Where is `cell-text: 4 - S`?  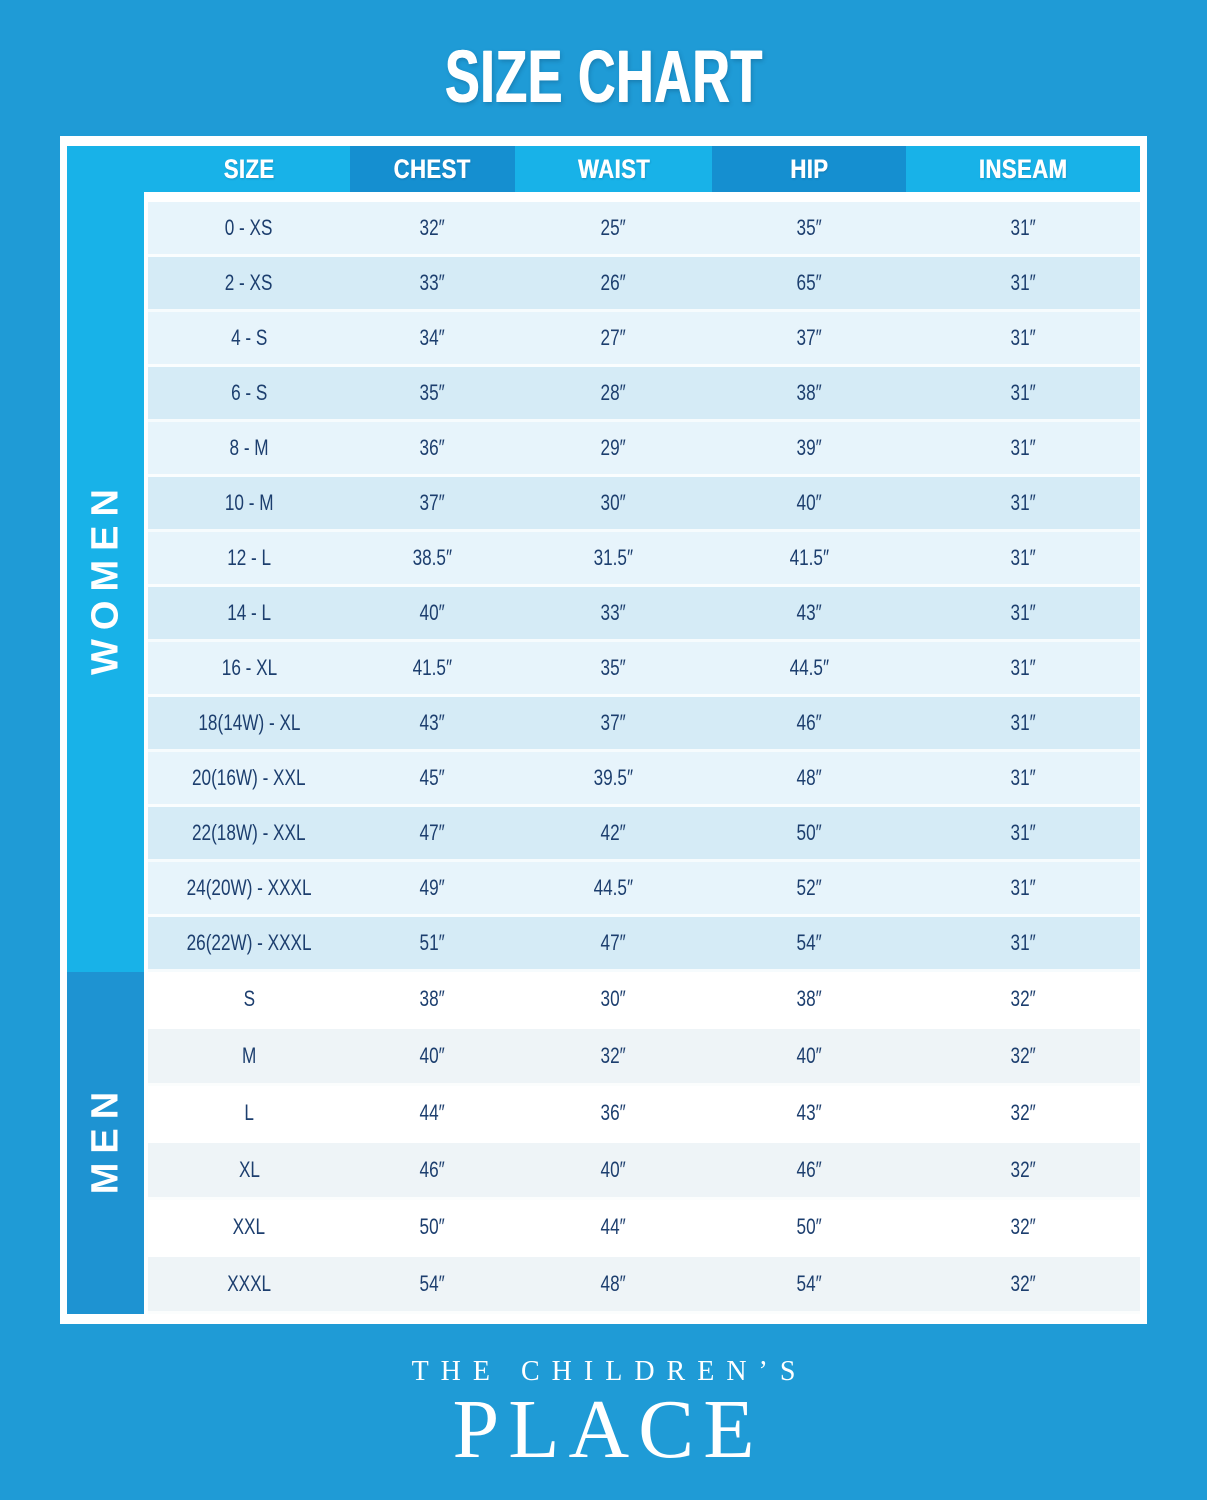
cell-text: 4 - S is located at coordinates (249, 337).